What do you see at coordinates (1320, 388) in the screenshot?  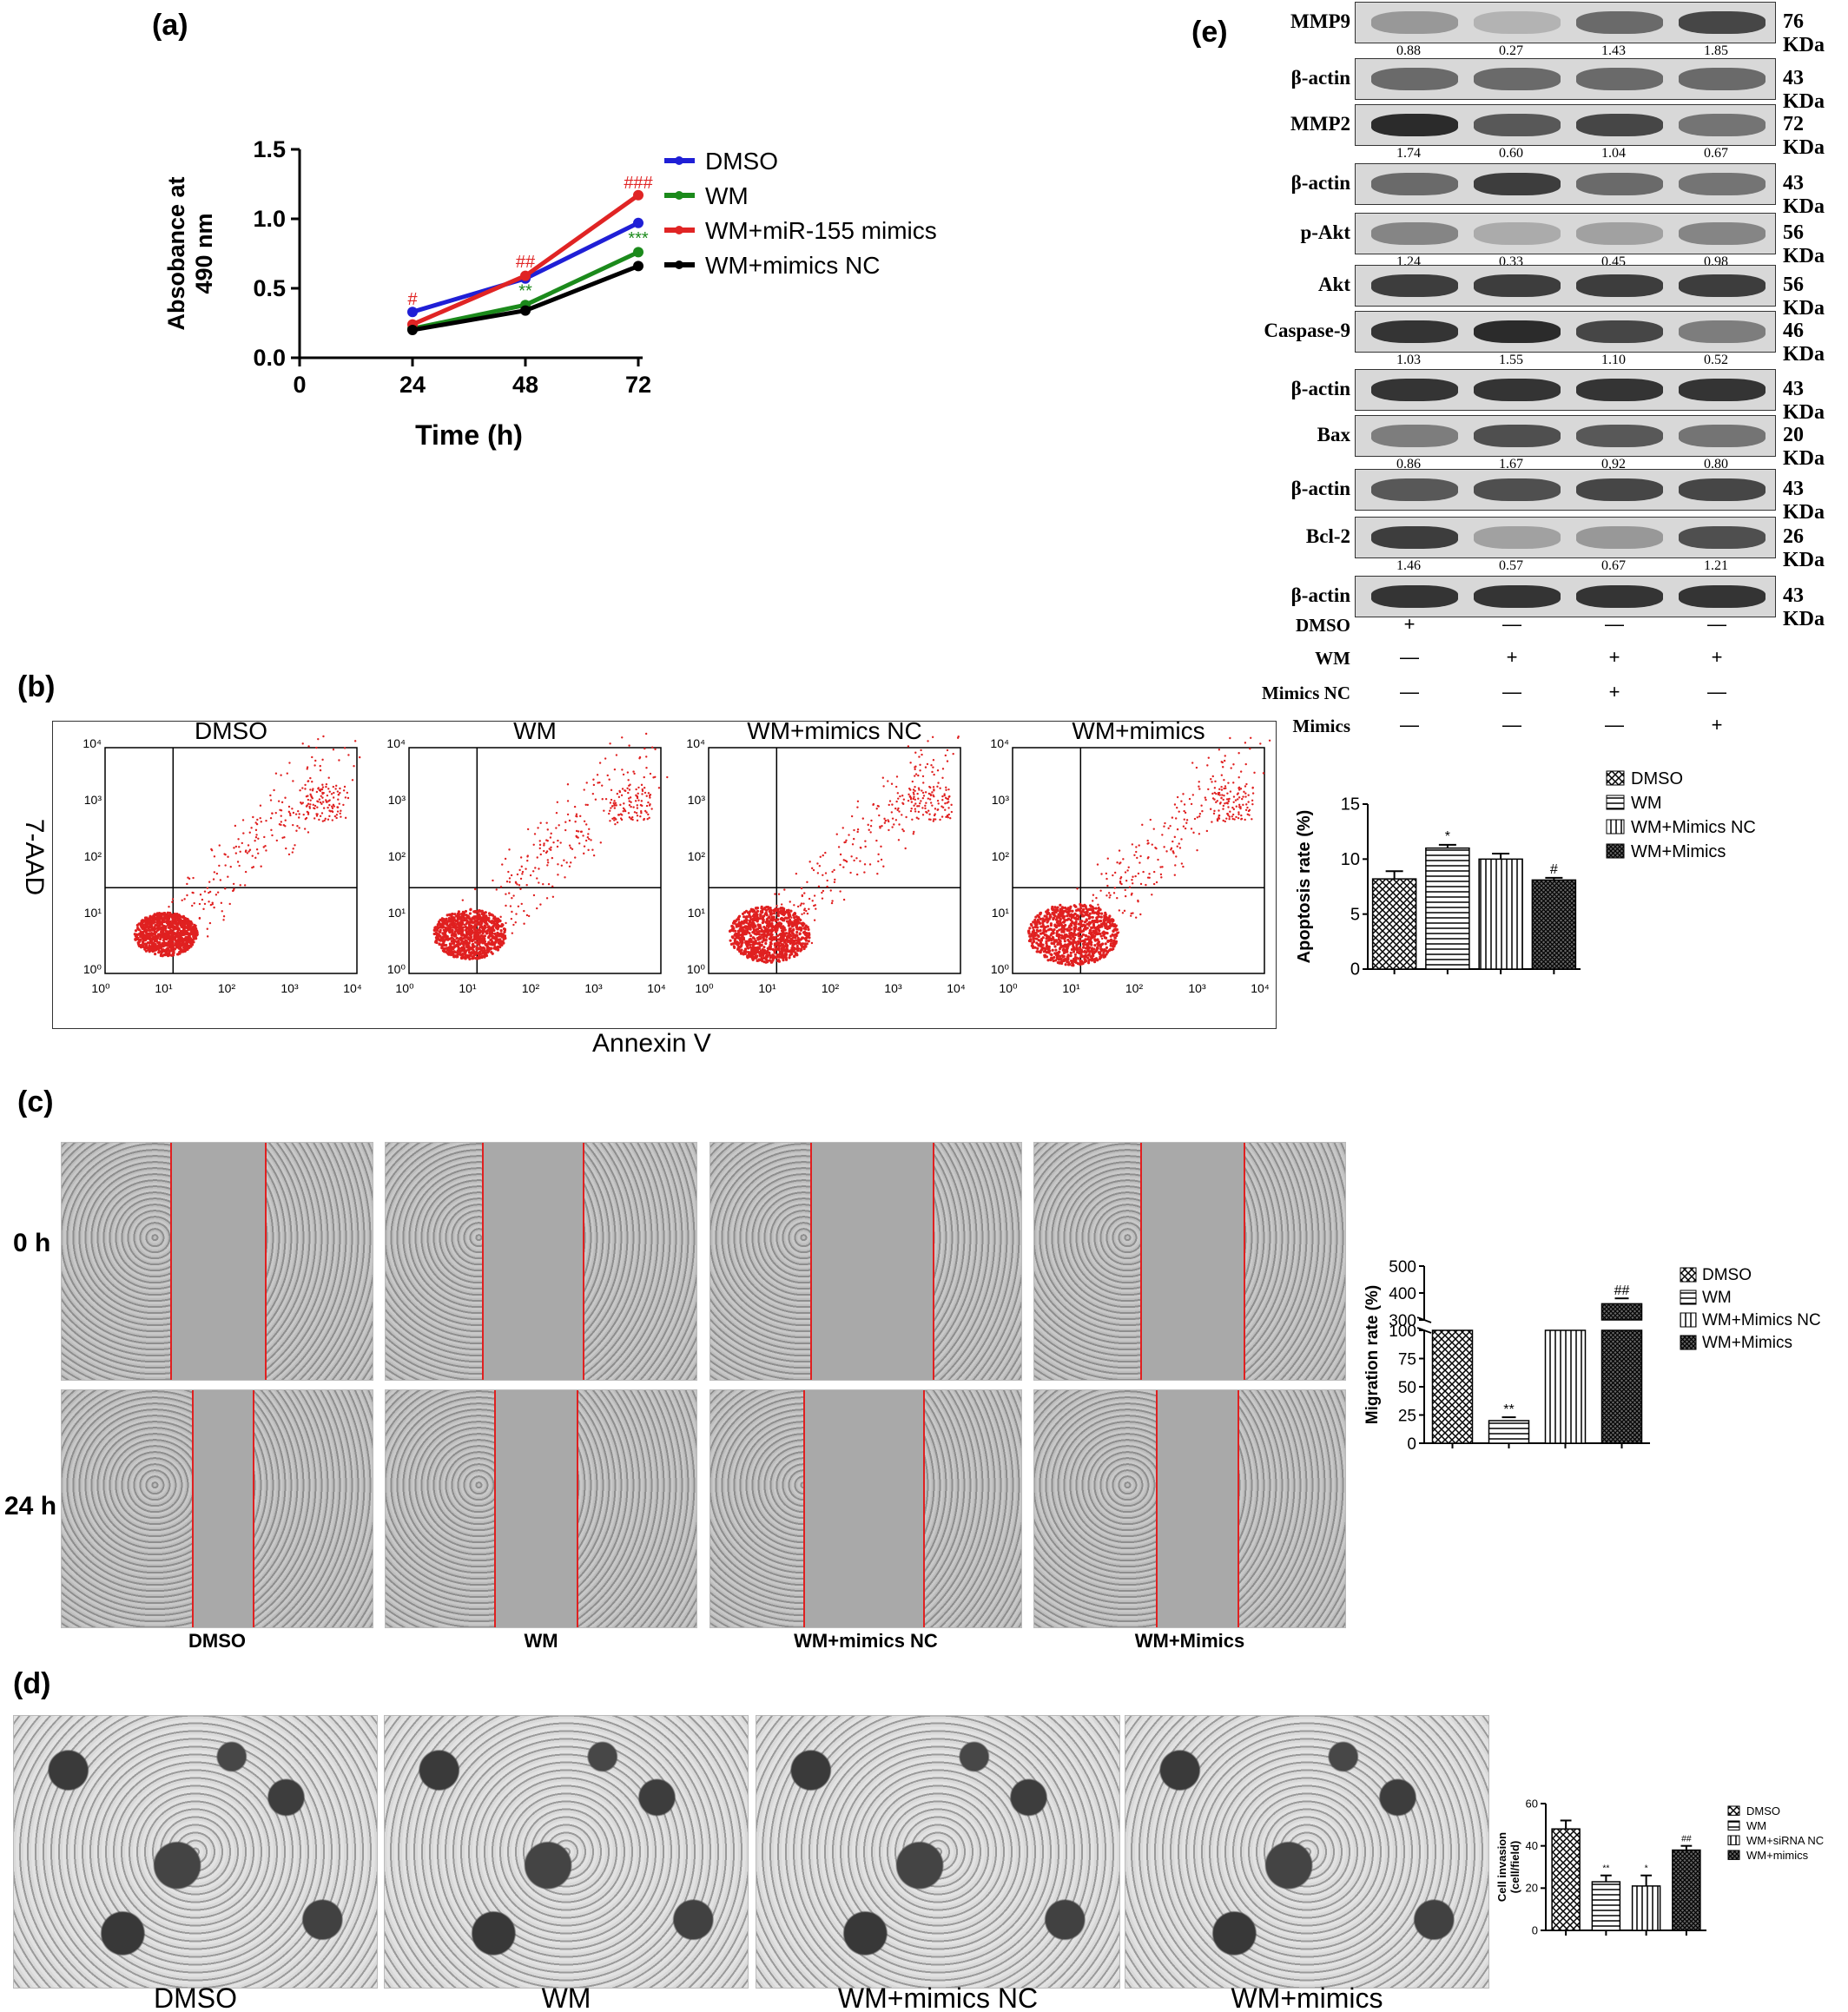 I see `blot-row-label: β-actin` at bounding box center [1320, 388].